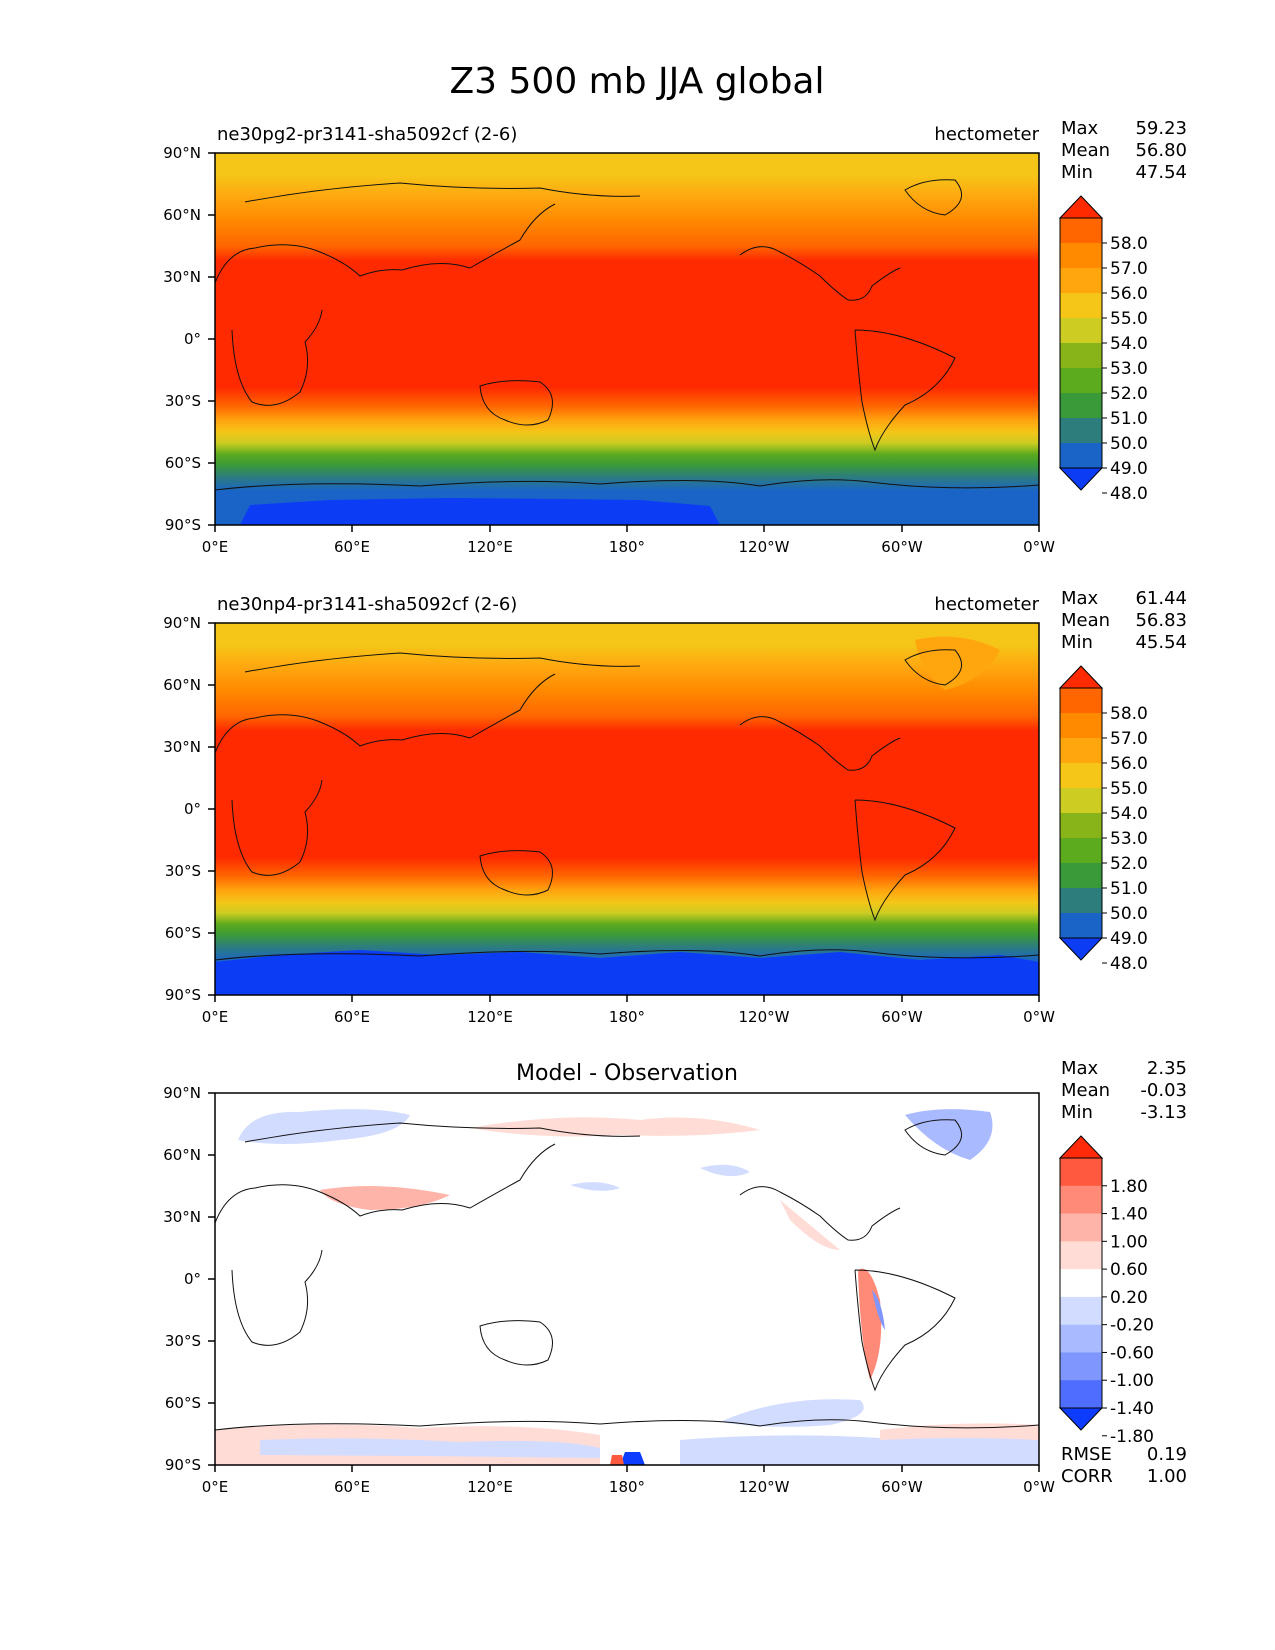 Image resolution: width=1275 pixels, height=1650 pixels. What do you see at coordinates (183, 933) in the screenshot?
I see `y-tick-label: 60°S` at bounding box center [183, 933].